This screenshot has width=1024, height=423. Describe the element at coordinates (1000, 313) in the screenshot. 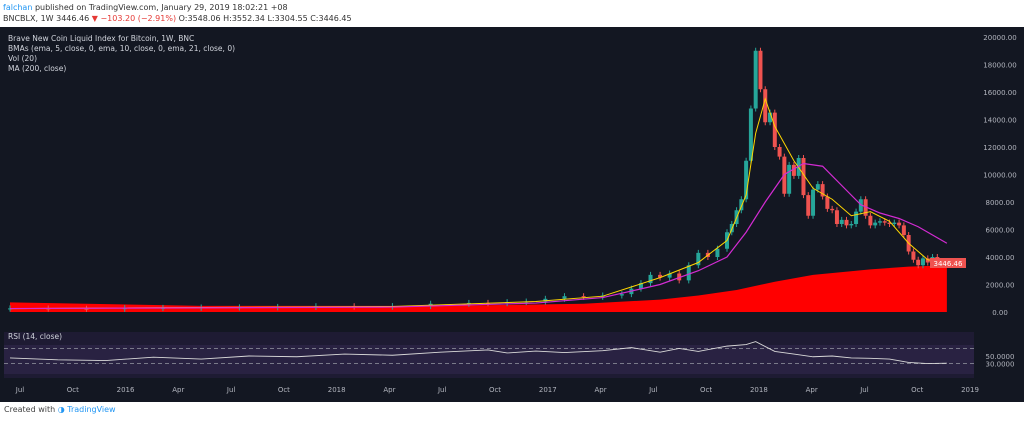

I see `y-tick-label: 0.00` at that location.